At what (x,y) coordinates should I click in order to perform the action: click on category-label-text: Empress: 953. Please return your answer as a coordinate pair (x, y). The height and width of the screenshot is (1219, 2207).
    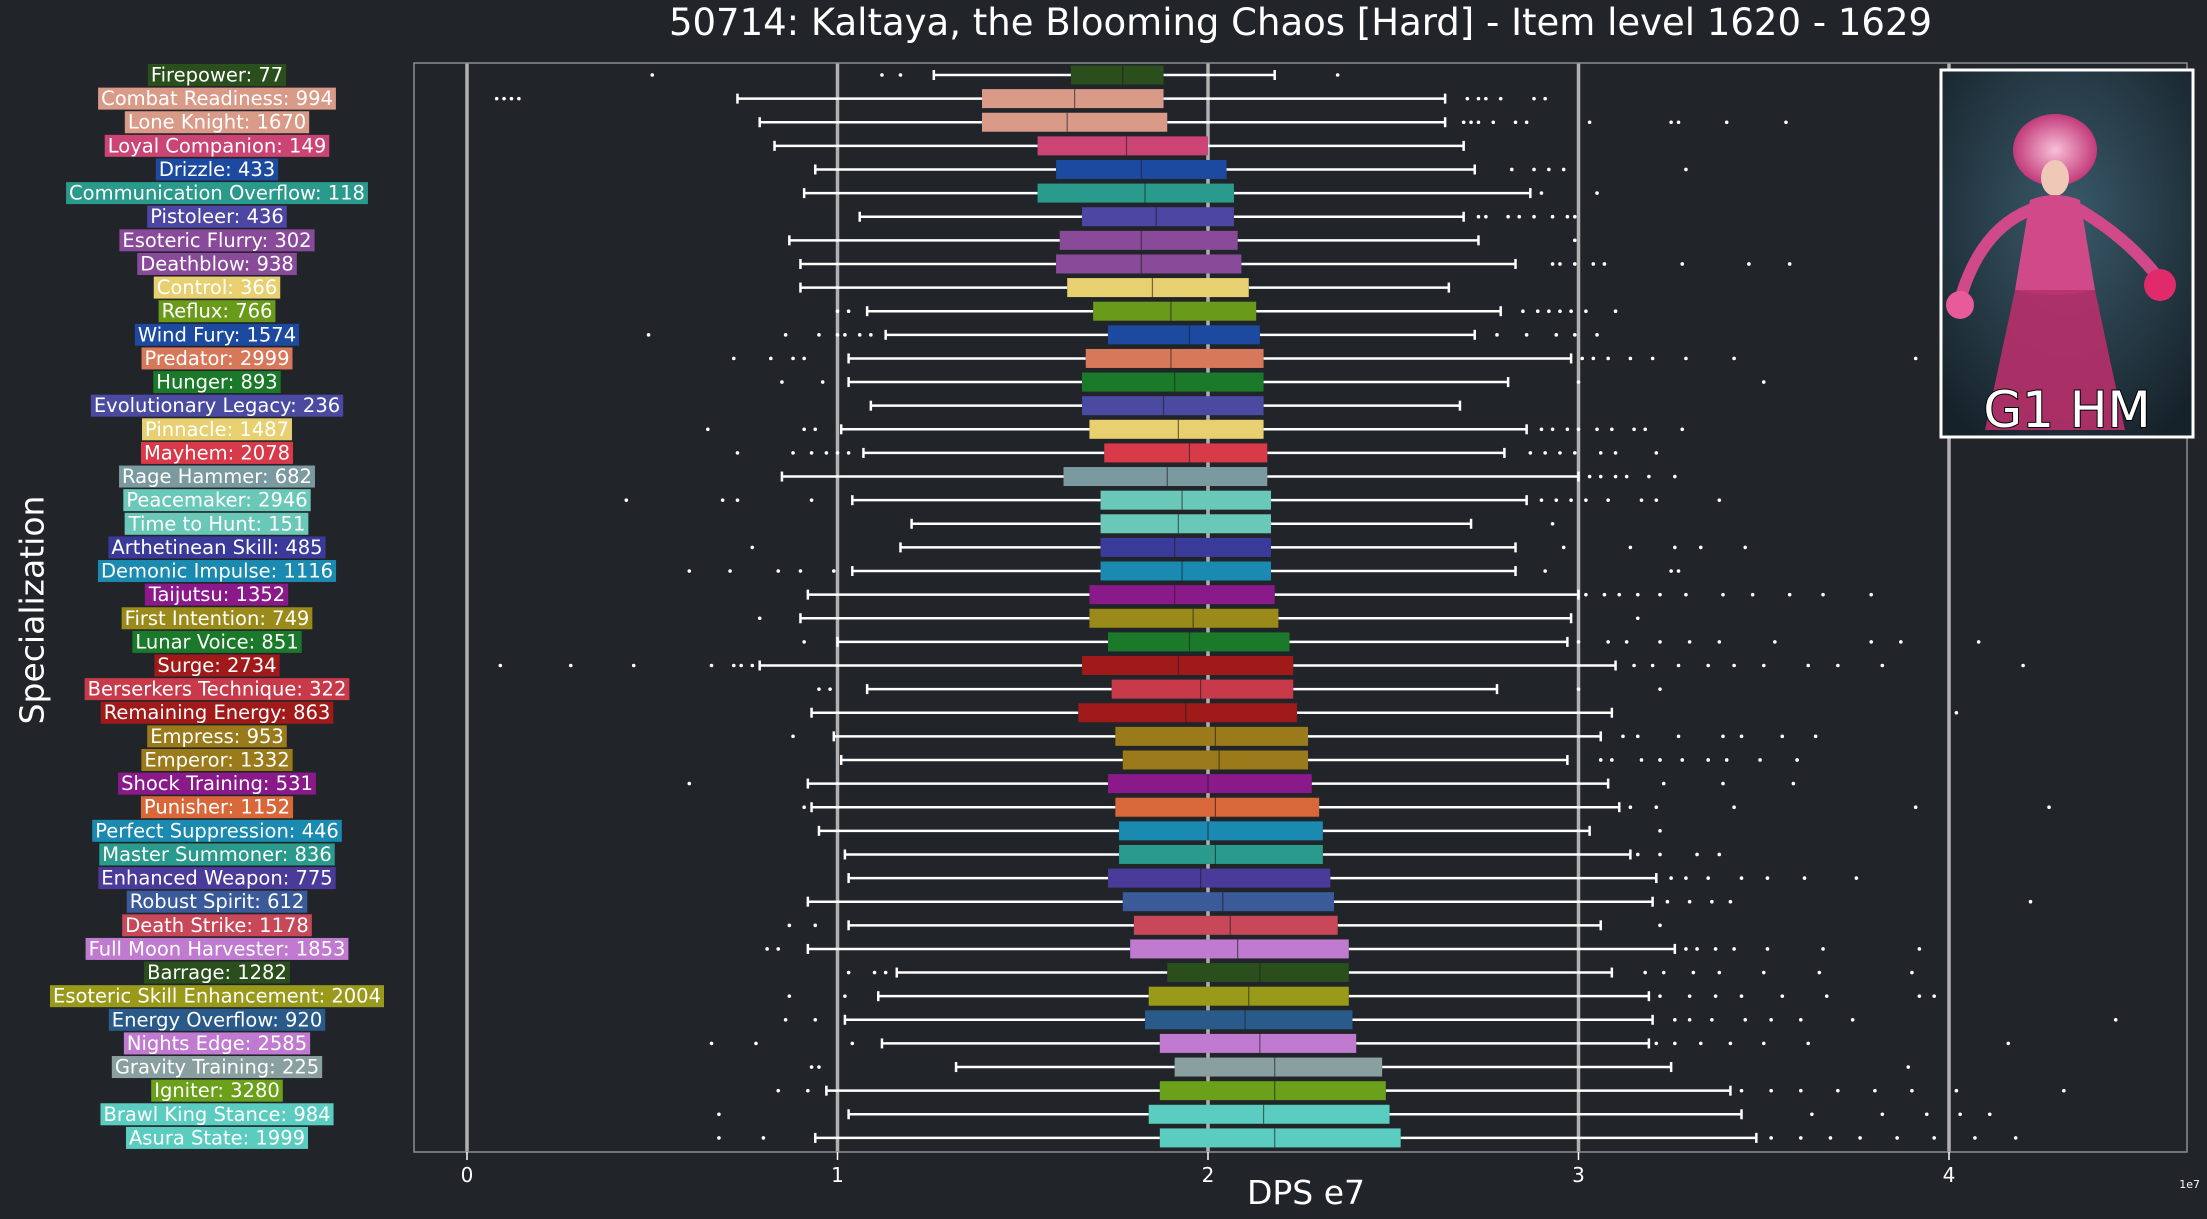
    Looking at the image, I should click on (217, 736).